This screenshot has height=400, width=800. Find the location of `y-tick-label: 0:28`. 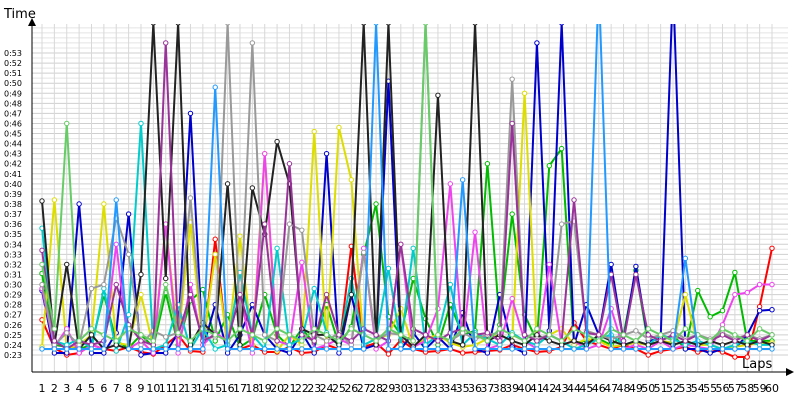

y-tick-label: 0:28 is located at coordinates (13, 305).